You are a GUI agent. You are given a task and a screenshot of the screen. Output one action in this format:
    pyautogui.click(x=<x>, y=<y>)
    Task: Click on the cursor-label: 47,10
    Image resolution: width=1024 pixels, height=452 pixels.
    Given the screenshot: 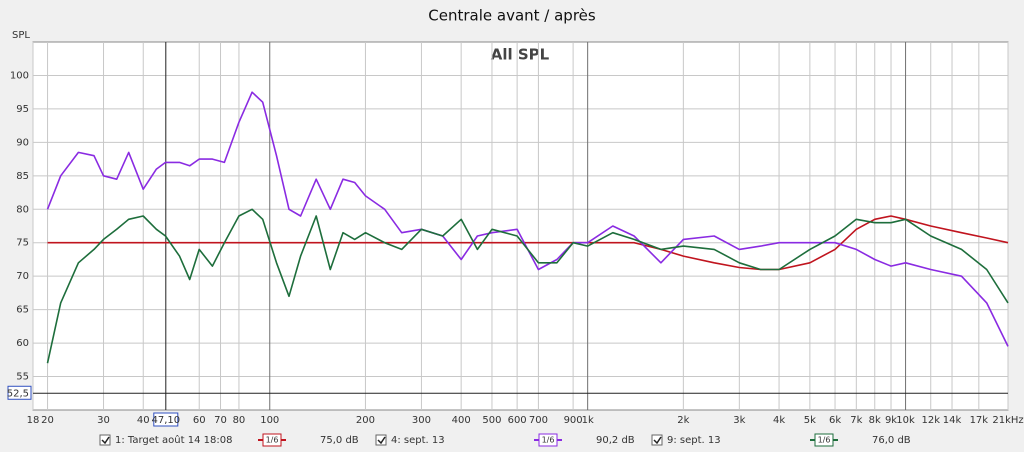 What is the action you would take?
    pyautogui.click(x=165, y=420)
    